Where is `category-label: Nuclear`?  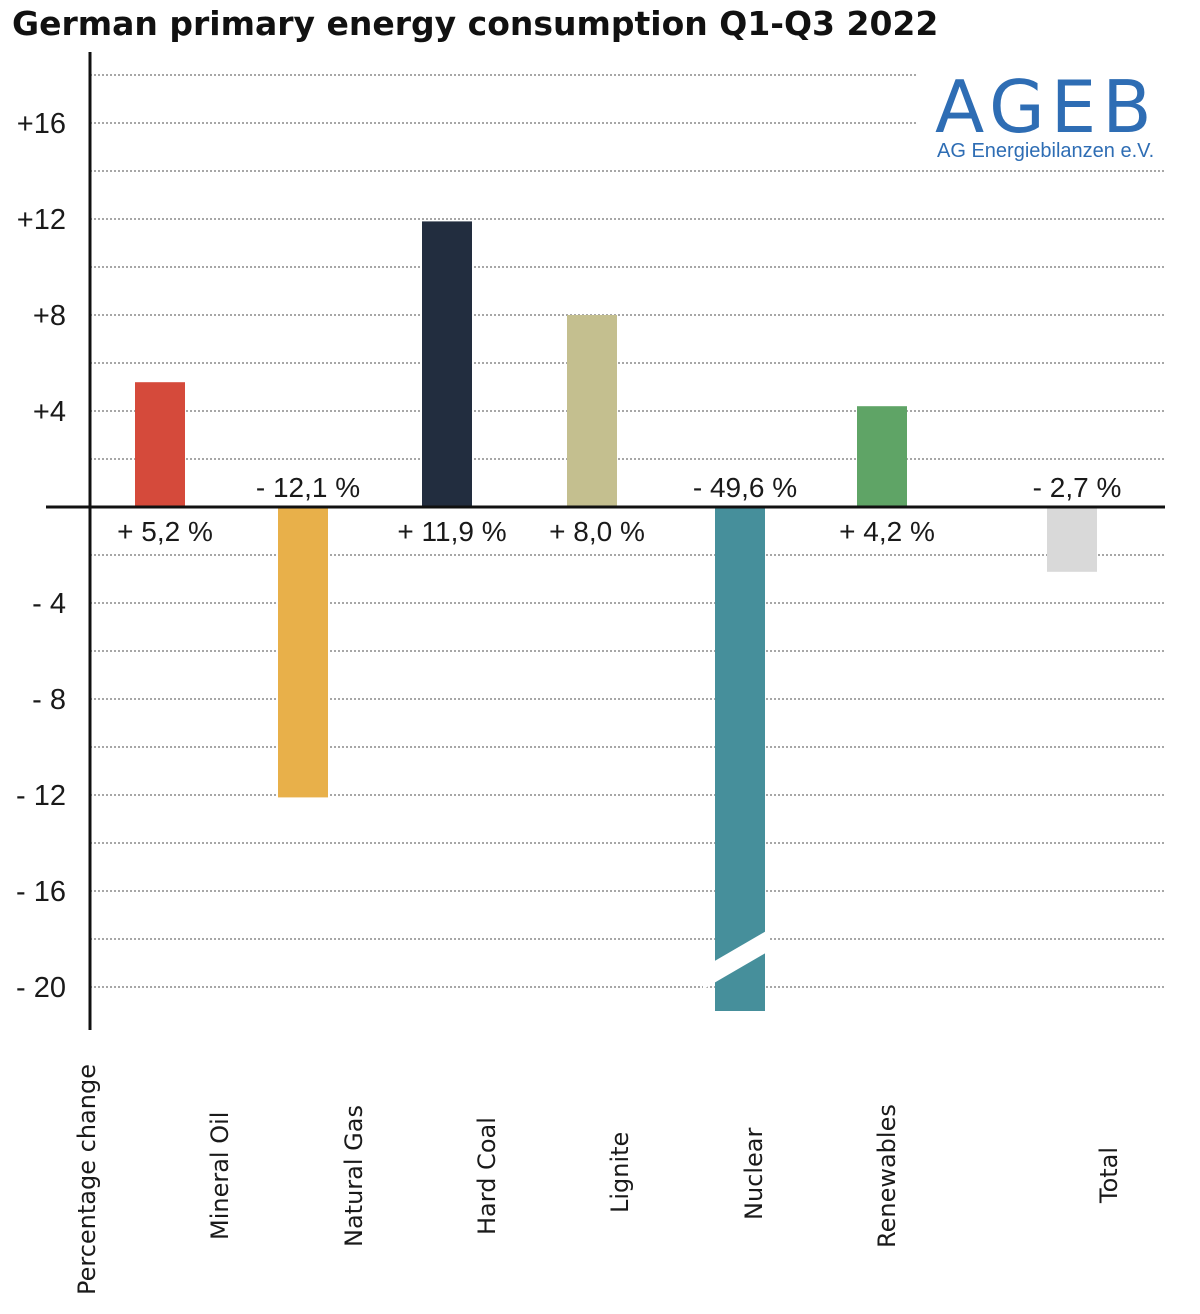 category-label: Nuclear is located at coordinates (754, 1174).